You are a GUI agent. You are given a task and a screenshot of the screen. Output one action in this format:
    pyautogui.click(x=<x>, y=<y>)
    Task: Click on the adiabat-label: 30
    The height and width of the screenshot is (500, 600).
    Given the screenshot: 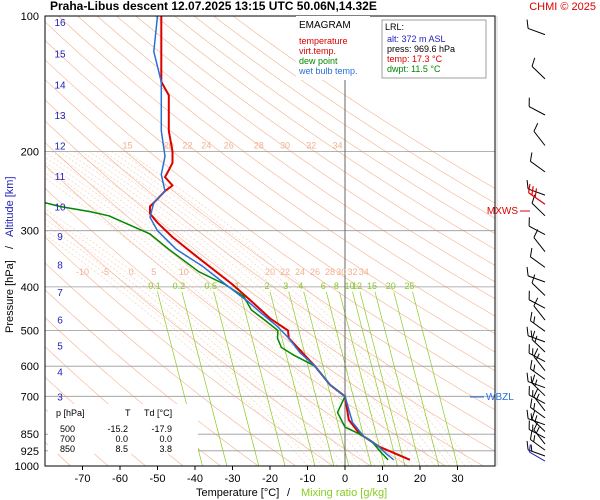 What is the action you would take?
    pyautogui.click(x=341, y=272)
    